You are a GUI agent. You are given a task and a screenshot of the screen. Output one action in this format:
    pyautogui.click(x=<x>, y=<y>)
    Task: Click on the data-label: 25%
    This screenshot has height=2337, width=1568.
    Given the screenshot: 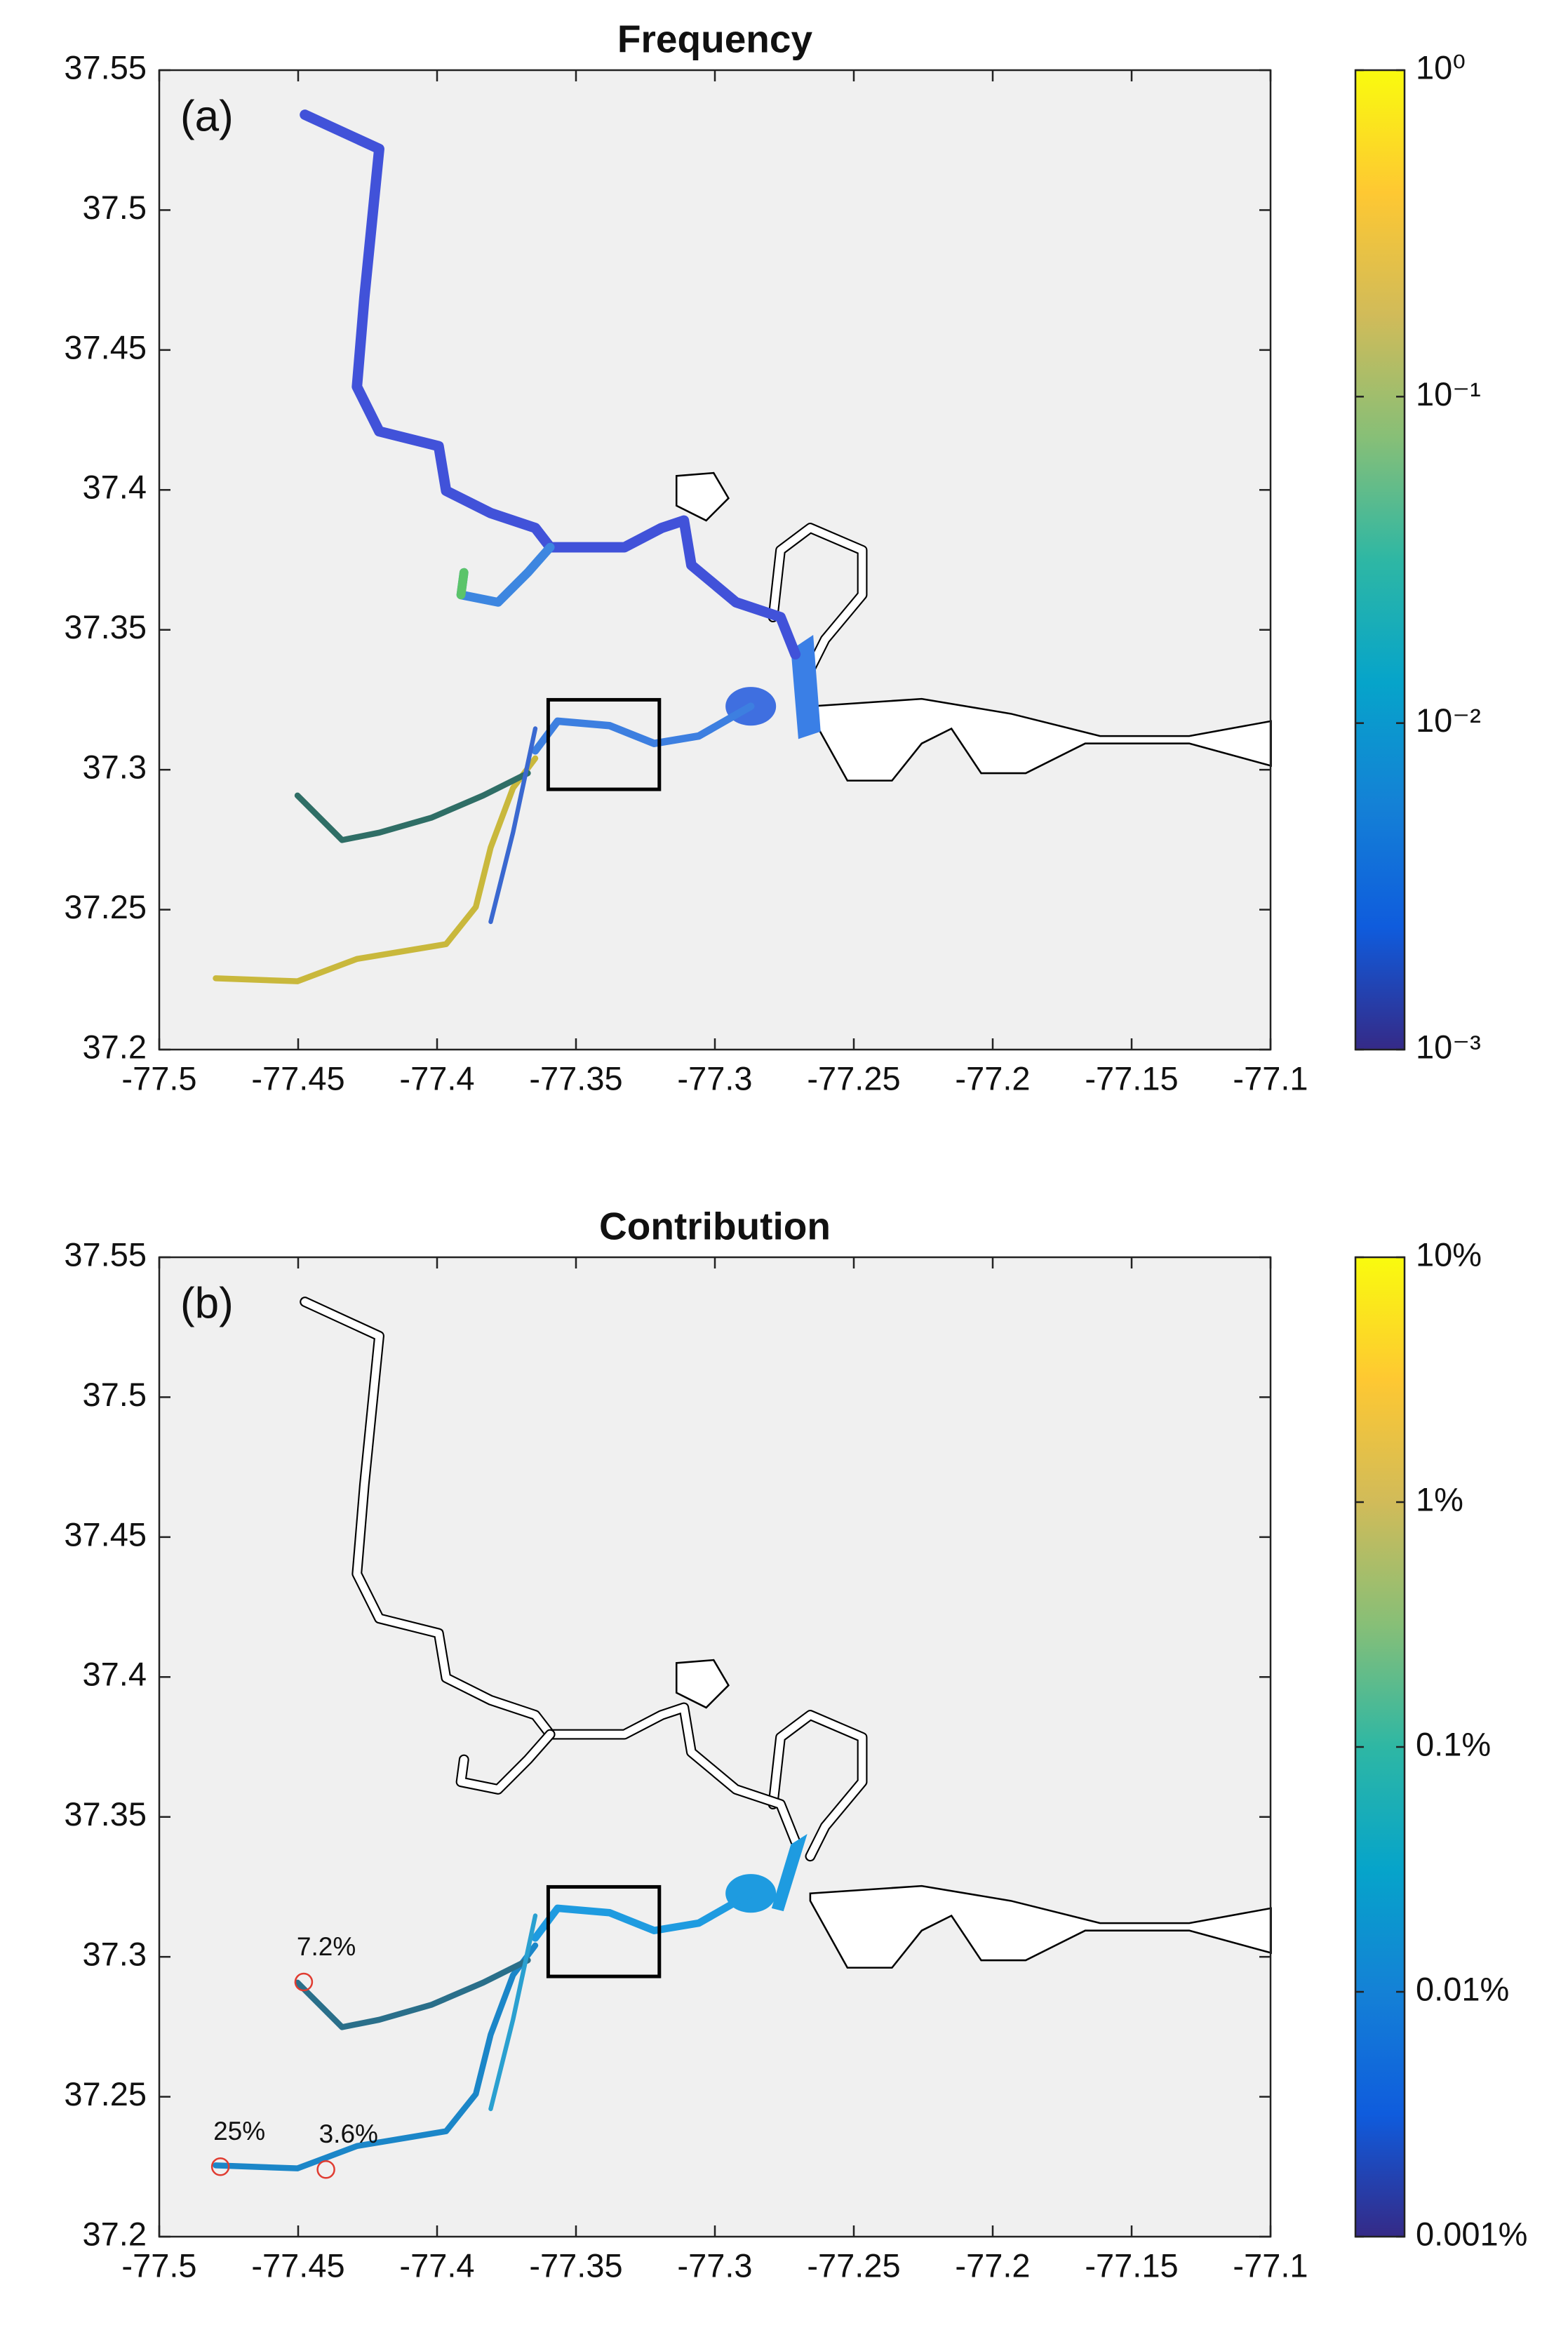 What is the action you would take?
    pyautogui.click(x=239, y=2131)
    